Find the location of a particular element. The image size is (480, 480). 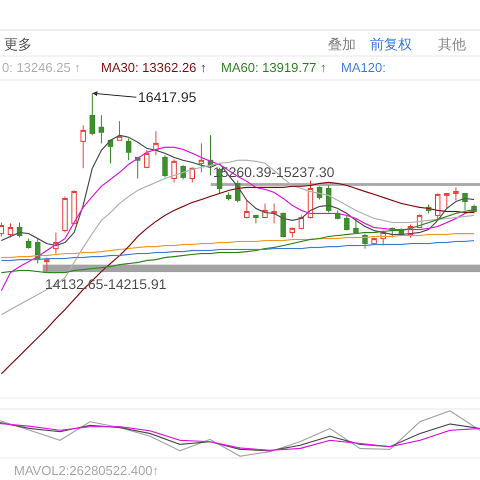

text: 0: 13246.25 ↑ is located at coordinates (41, 67).